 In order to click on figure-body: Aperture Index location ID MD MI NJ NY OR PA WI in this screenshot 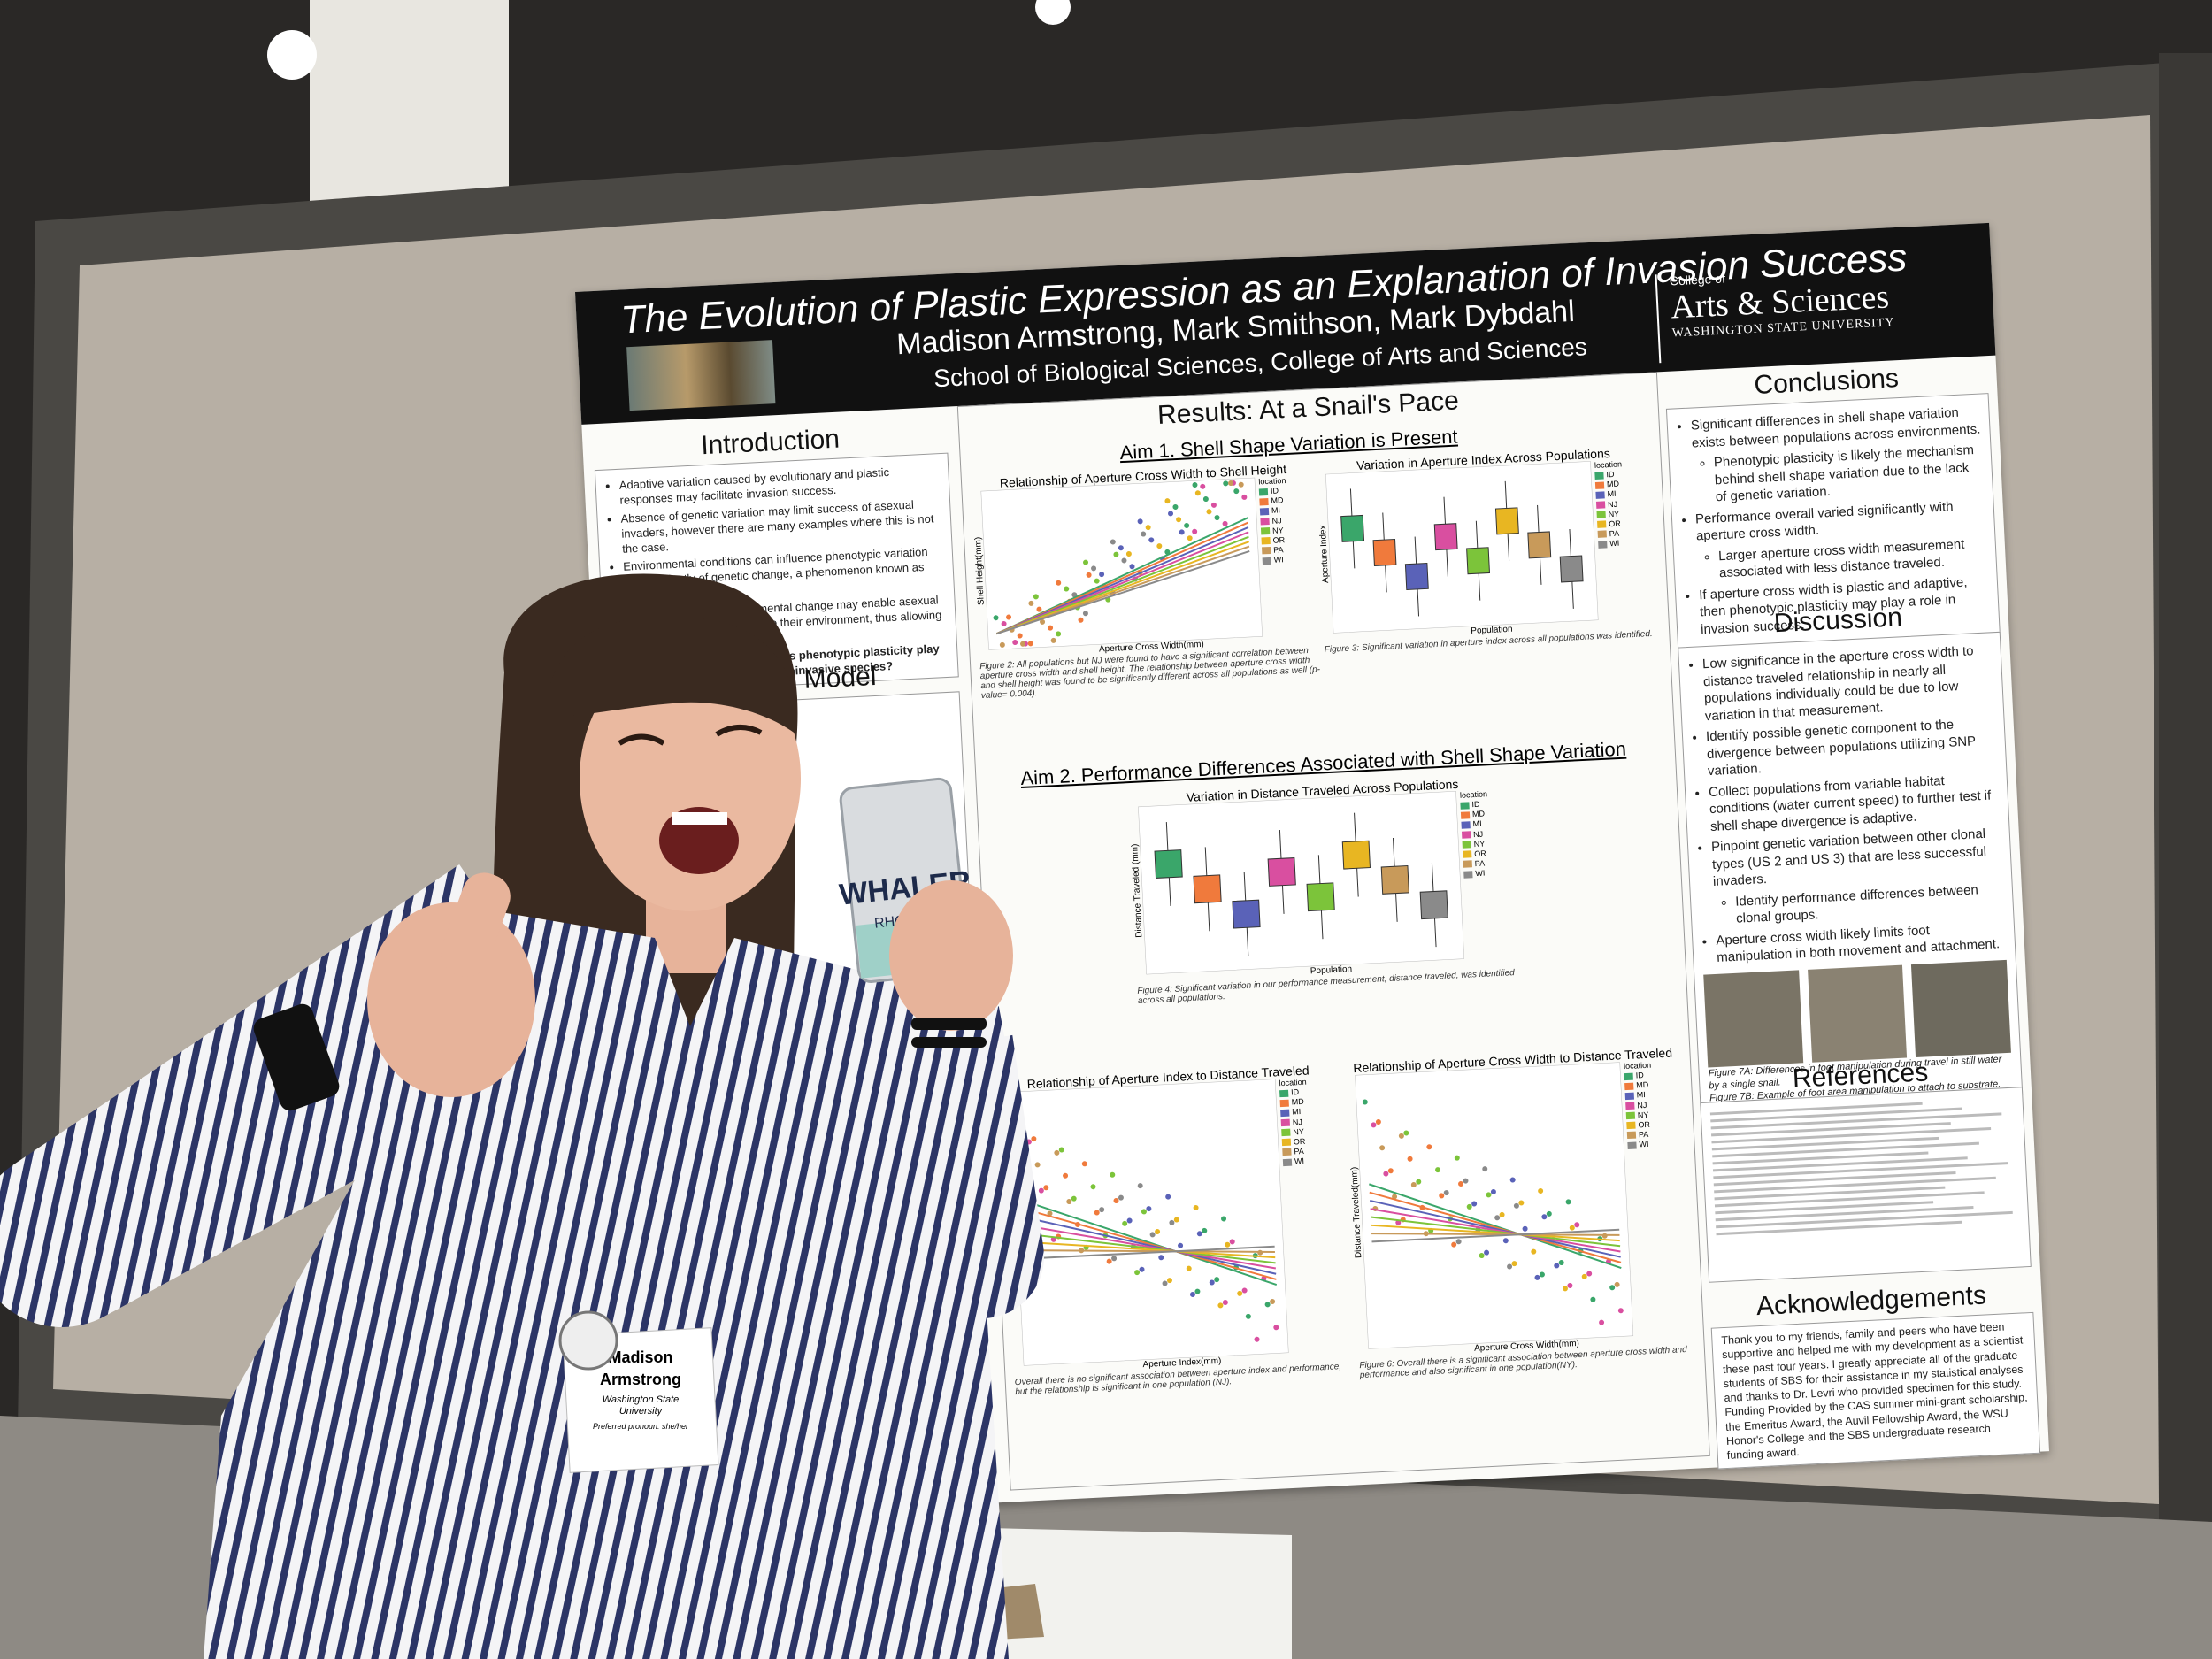, I will do `click(1488, 546)`.